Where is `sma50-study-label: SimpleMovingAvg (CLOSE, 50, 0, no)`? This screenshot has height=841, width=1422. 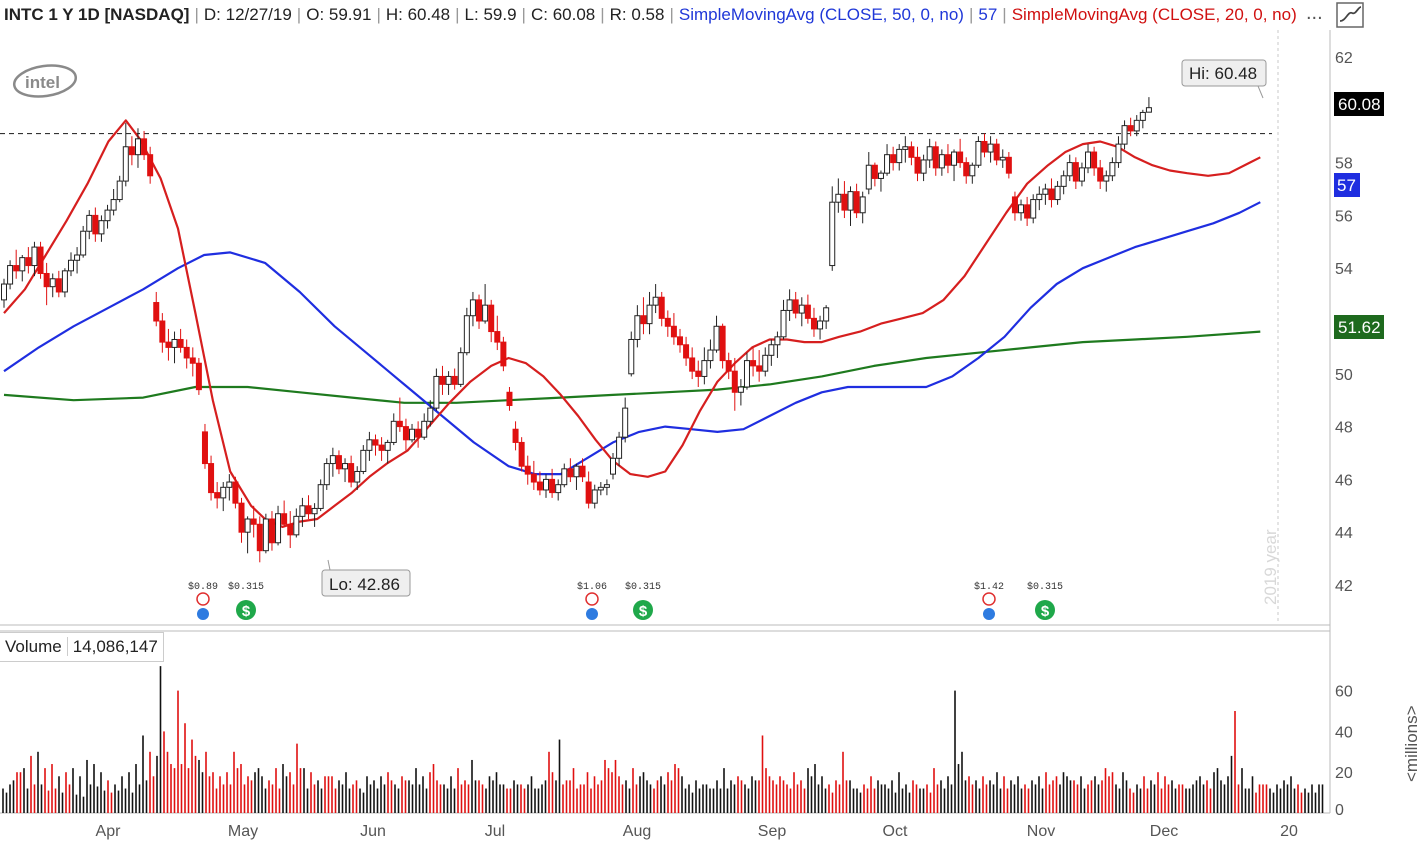
sma50-study-label: SimpleMovingAvg (CLOSE, 50, 0, no) is located at coordinates (821, 14).